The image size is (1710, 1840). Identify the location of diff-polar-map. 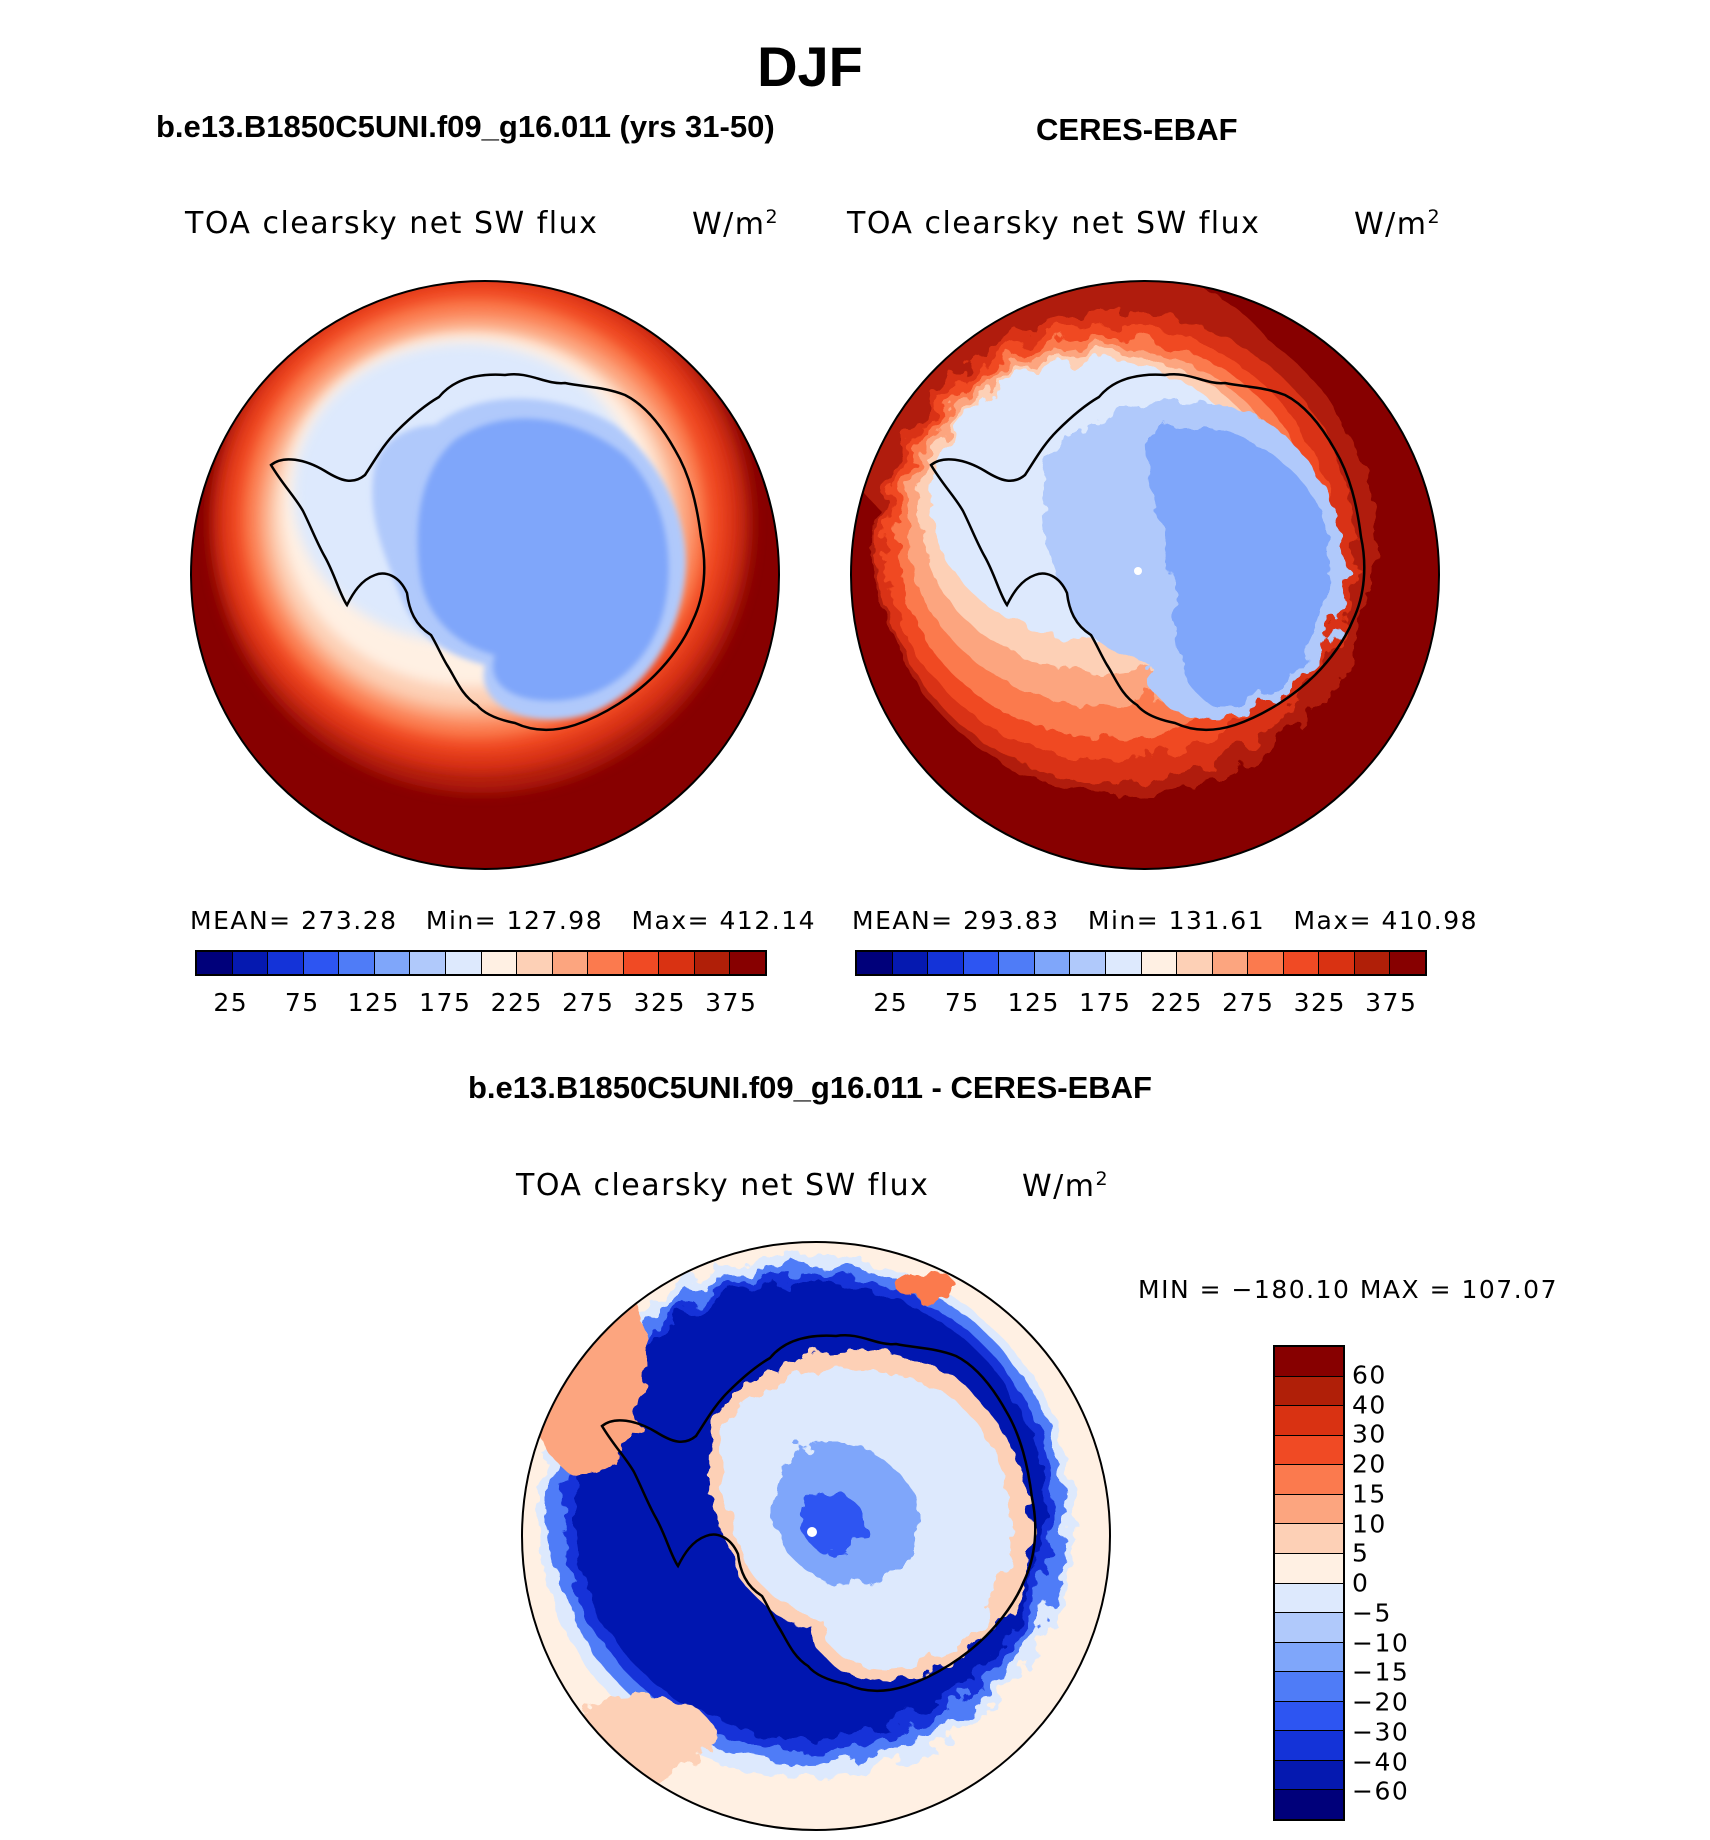
(816, 1536).